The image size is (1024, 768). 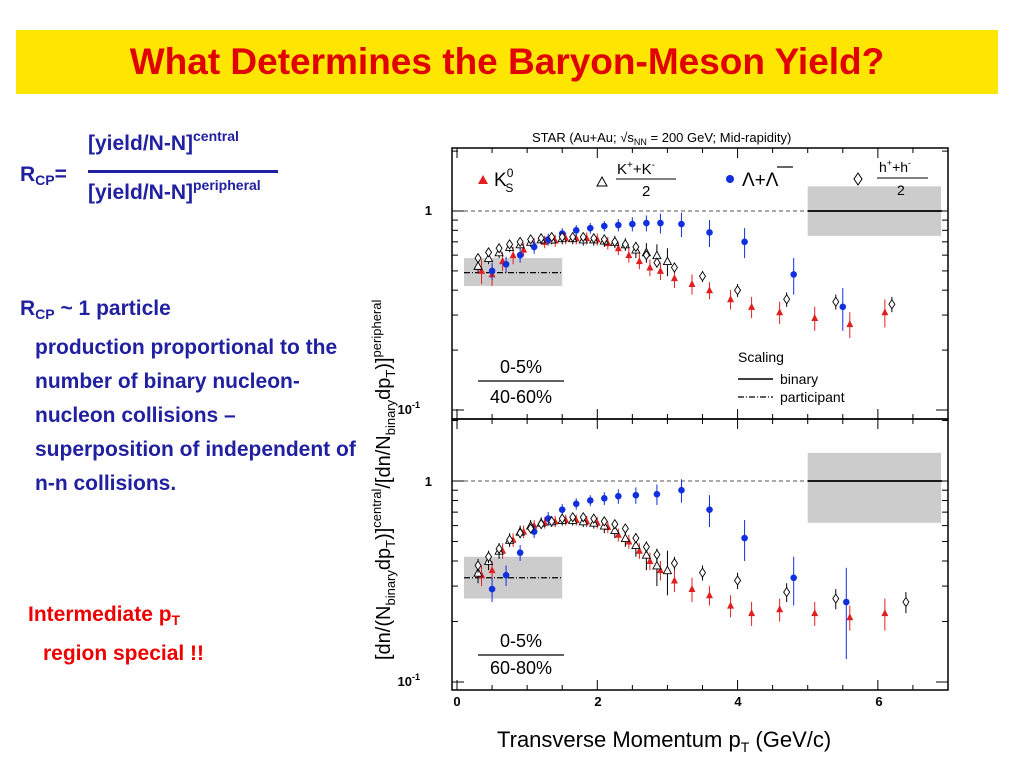 What do you see at coordinates (730, 179) in the screenshot?
I see `lambda-marker` at bounding box center [730, 179].